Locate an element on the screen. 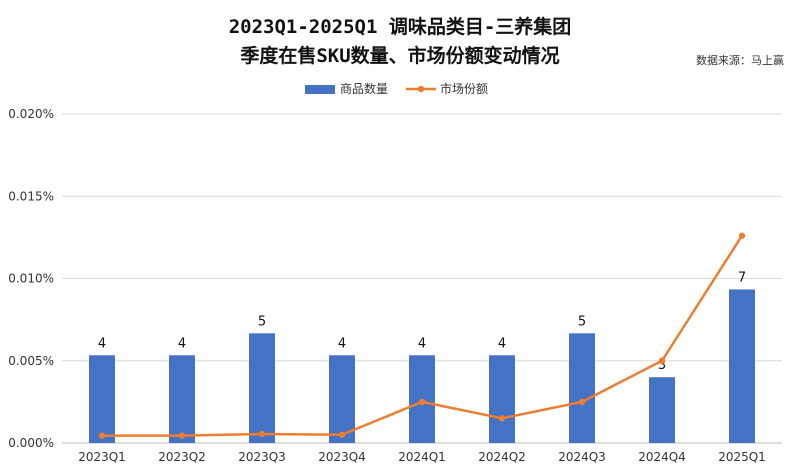  bar-data-label: 7 is located at coordinates (742, 277).